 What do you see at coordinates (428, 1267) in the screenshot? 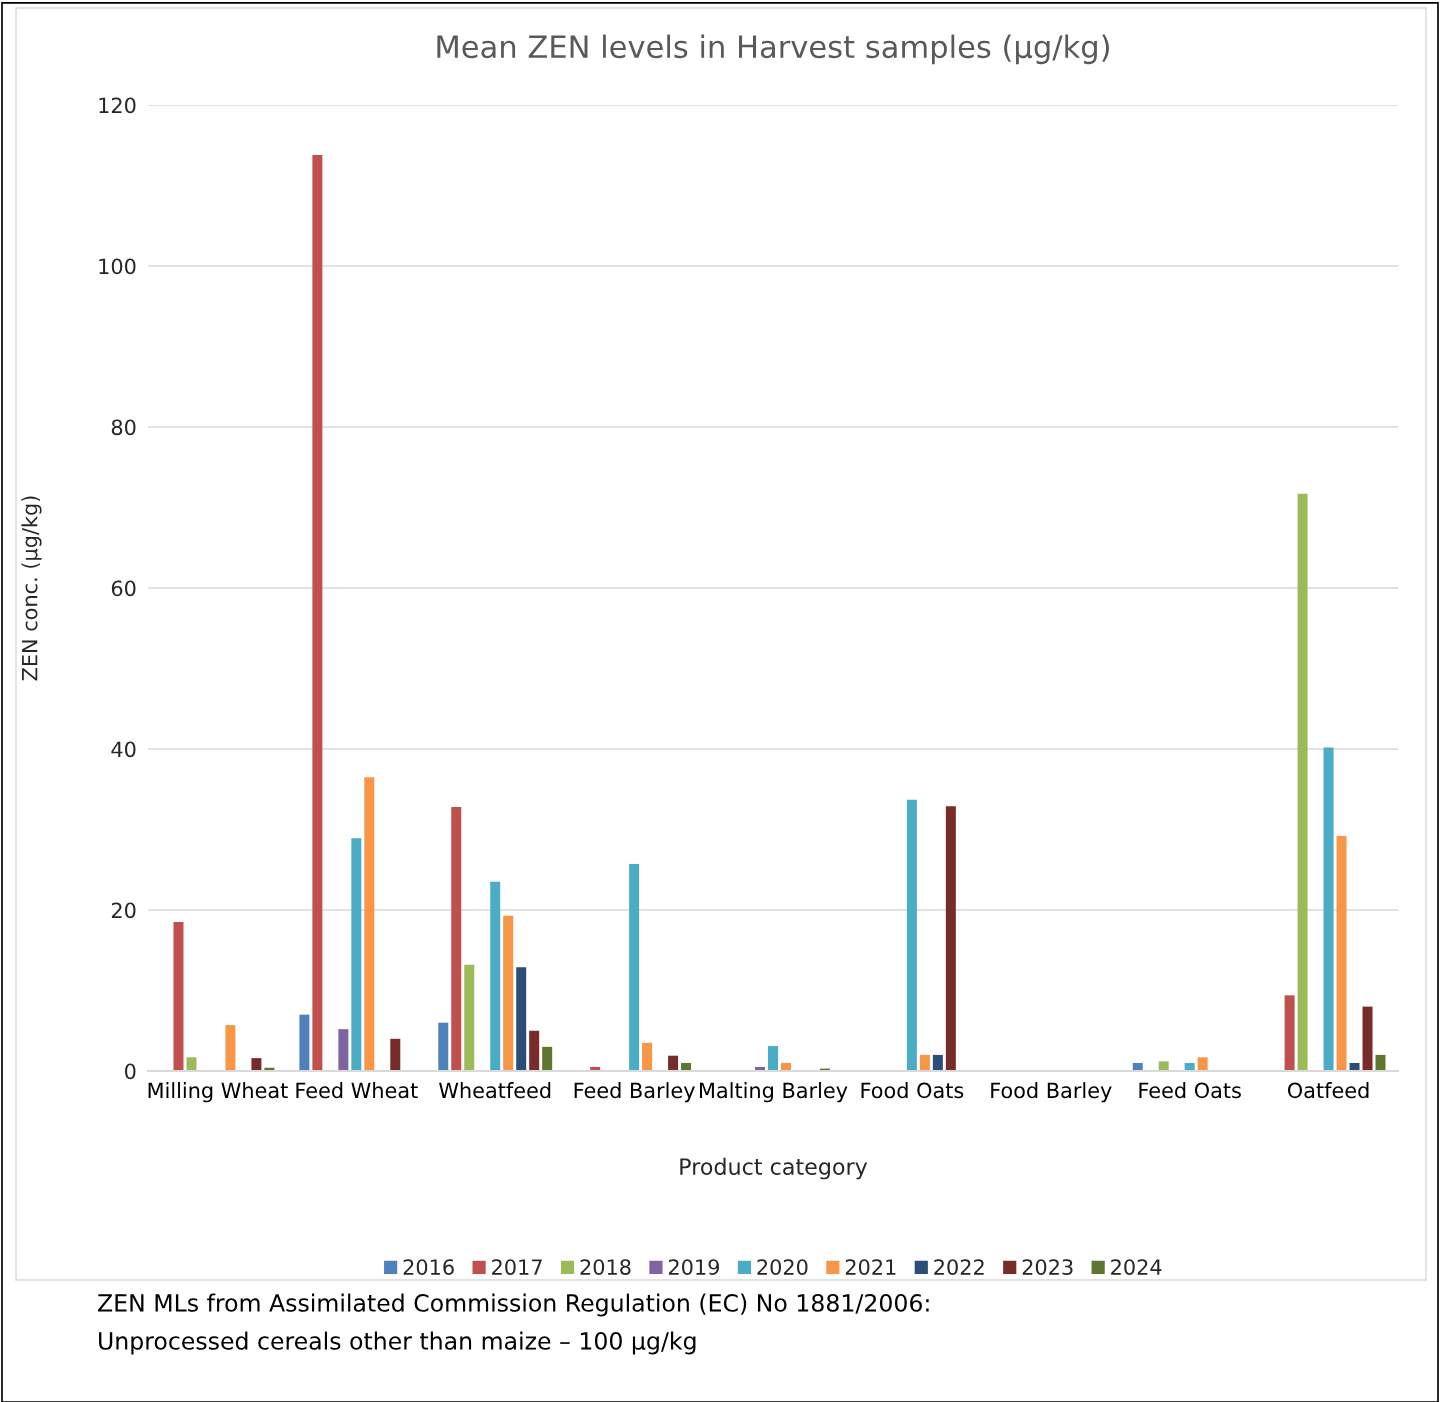
I see `legend-label: 2016` at bounding box center [428, 1267].